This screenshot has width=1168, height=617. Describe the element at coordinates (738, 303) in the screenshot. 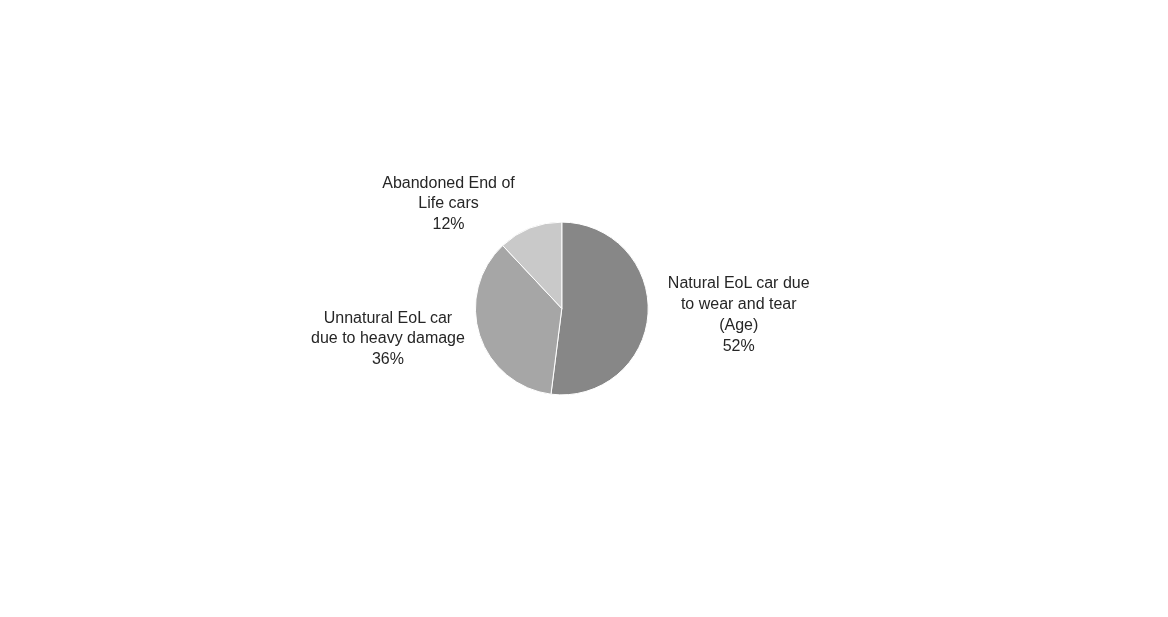

I see `slice-label: Natural EoL car due to wear and tear (Age)` at that location.